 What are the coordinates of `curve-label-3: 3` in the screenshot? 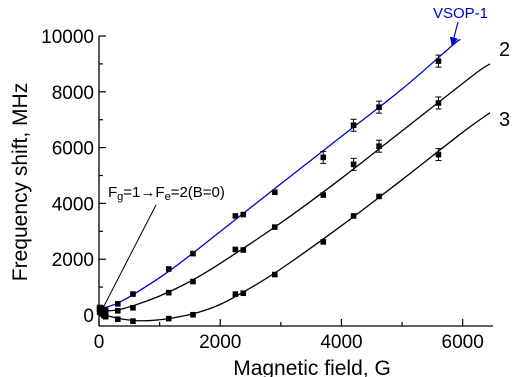 It's located at (504, 120).